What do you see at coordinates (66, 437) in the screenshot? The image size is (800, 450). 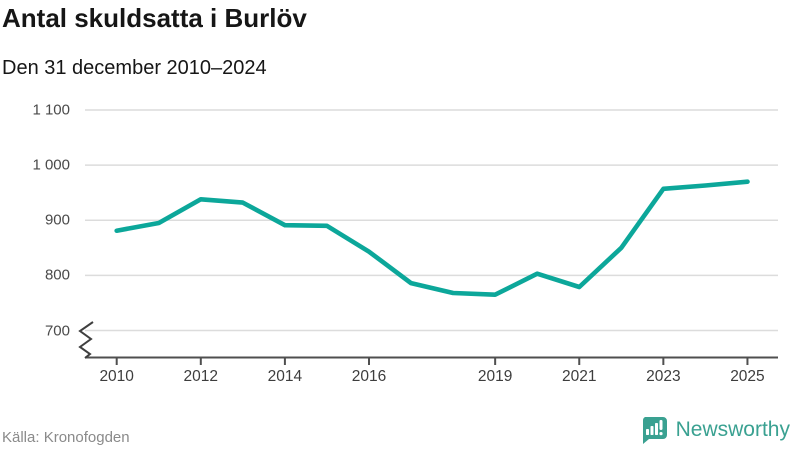 I see `source-note: Källa: Kronofogden` at bounding box center [66, 437].